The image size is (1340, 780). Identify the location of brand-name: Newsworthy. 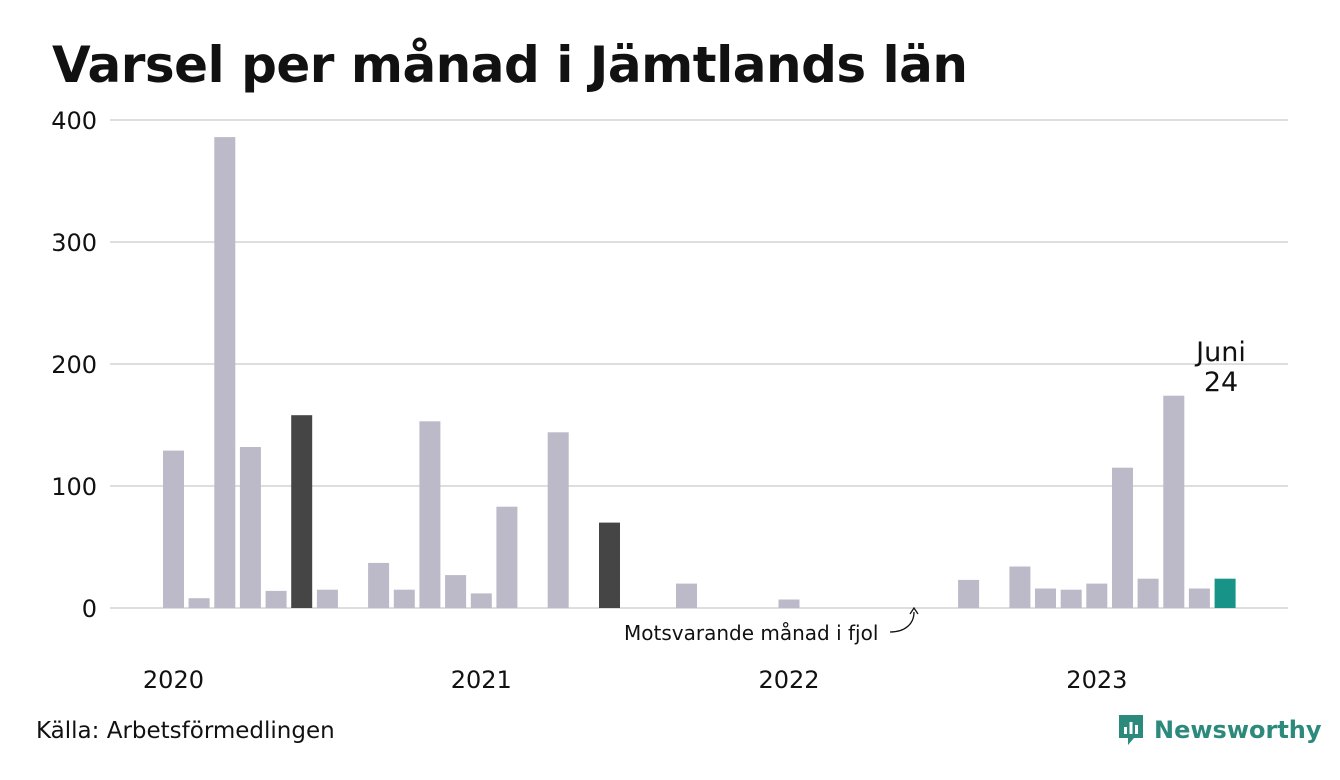
(1238, 730).